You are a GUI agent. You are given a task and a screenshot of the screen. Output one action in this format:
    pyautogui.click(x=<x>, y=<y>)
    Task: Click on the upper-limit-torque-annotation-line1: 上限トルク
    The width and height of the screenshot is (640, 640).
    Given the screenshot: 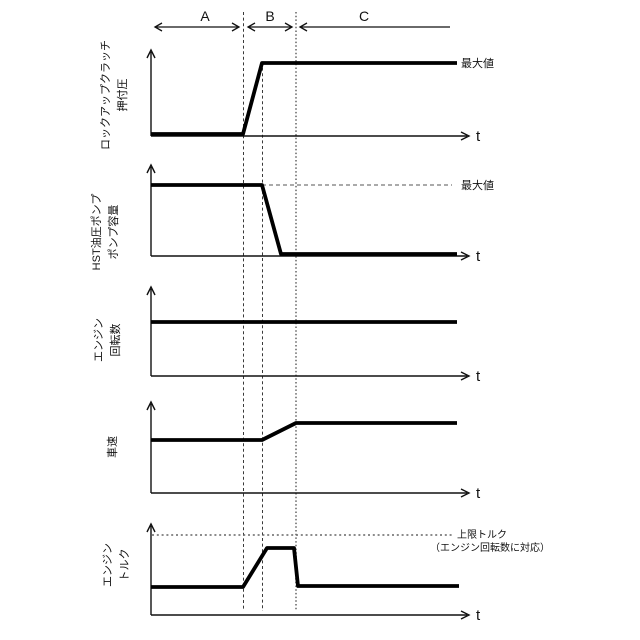 What is the action you would take?
    pyautogui.click(x=482, y=535)
    